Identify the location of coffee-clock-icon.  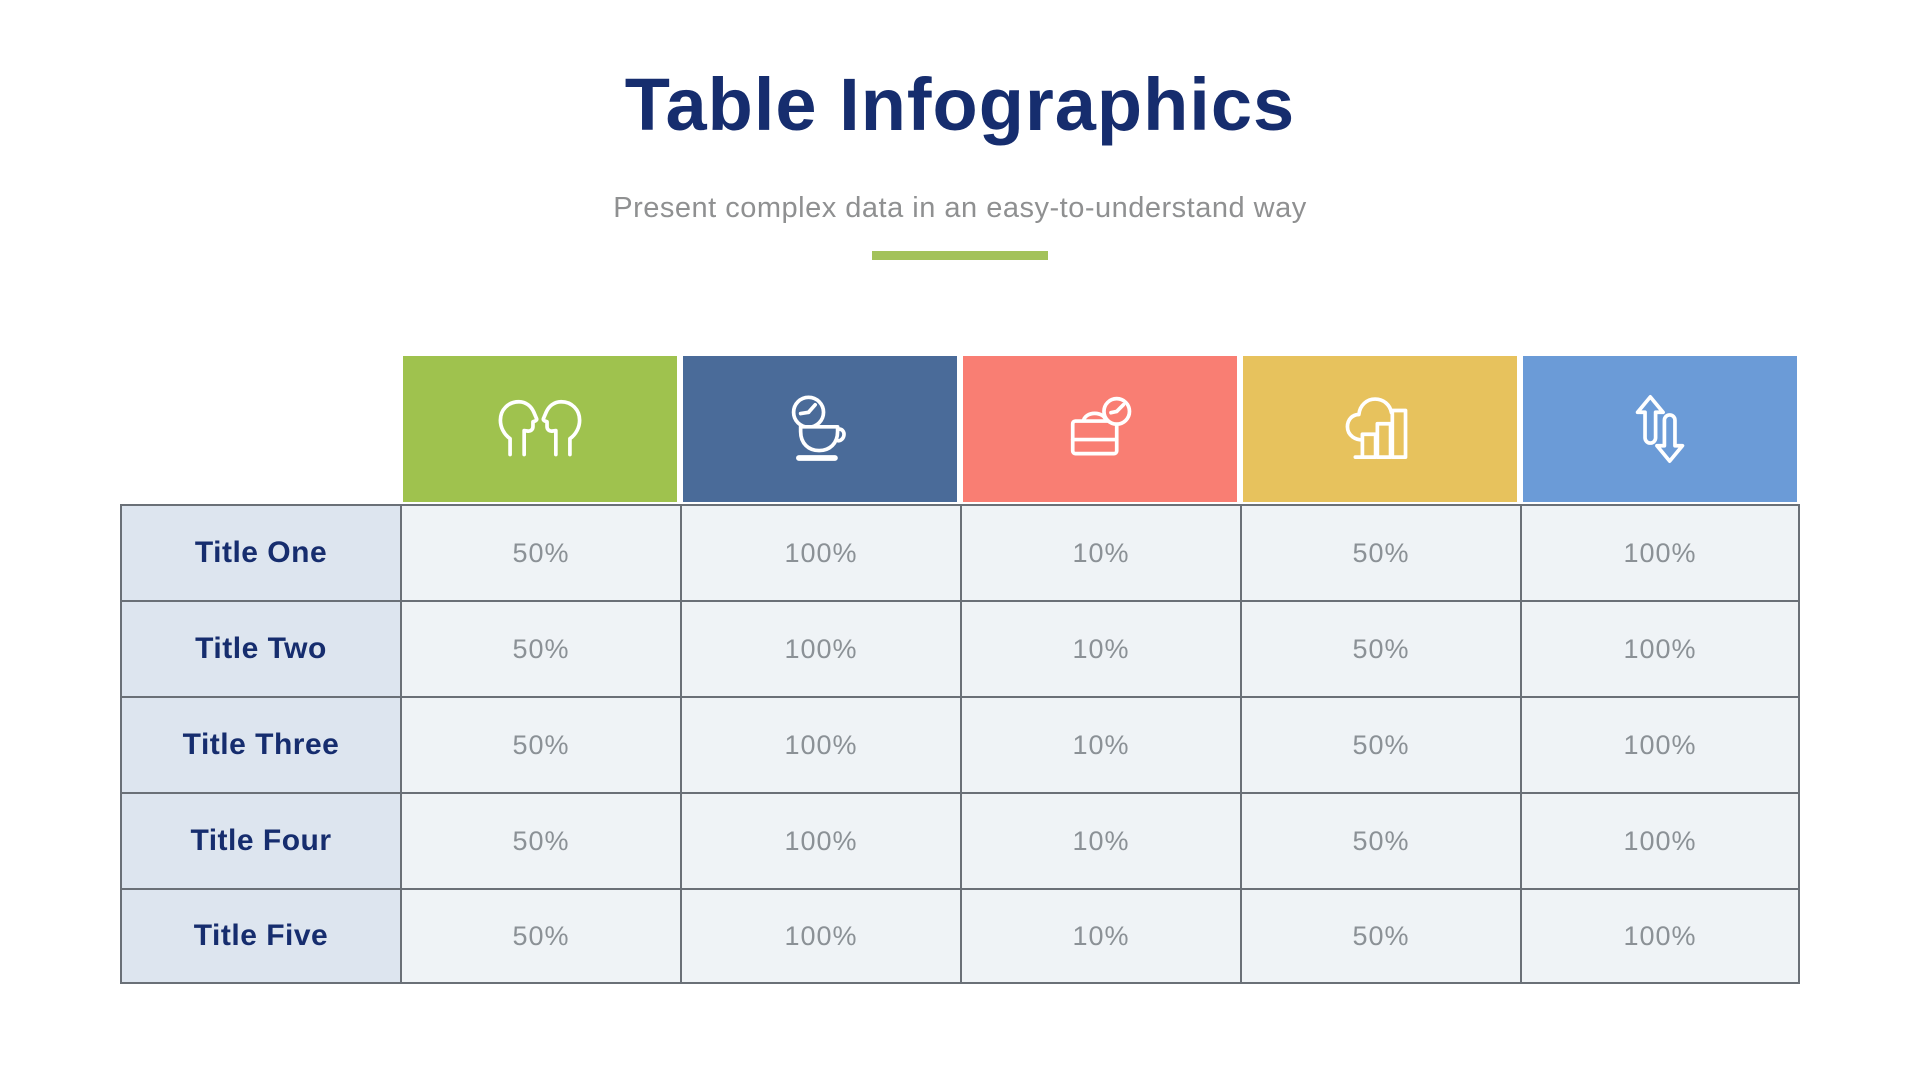
(820, 429).